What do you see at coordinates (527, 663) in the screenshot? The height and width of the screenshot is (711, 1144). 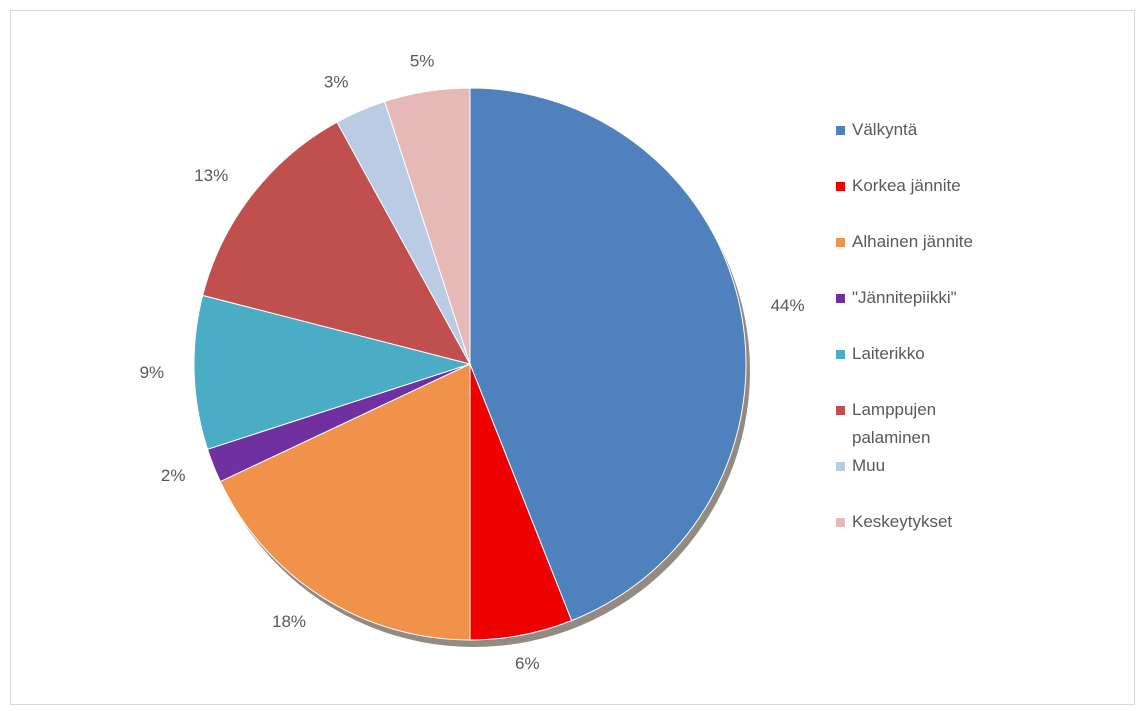 I see `data-label: 6%` at bounding box center [527, 663].